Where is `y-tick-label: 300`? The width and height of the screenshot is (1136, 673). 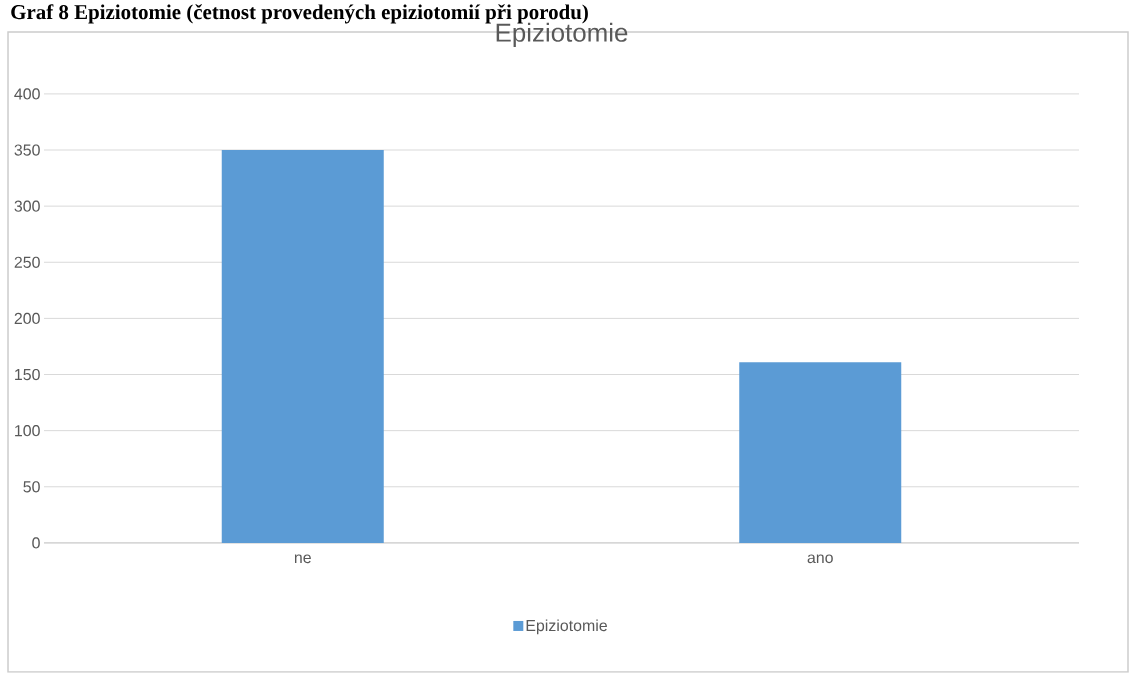 y-tick-label: 300 is located at coordinates (27, 206).